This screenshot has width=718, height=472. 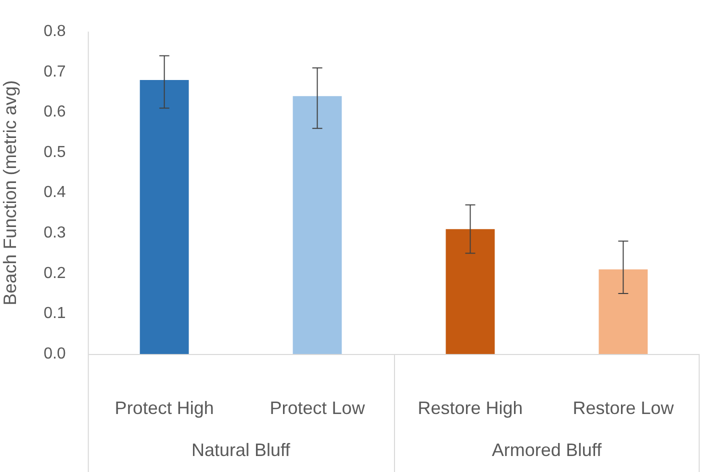 I want to click on y-tick-label: 0.5, so click(x=55, y=152).